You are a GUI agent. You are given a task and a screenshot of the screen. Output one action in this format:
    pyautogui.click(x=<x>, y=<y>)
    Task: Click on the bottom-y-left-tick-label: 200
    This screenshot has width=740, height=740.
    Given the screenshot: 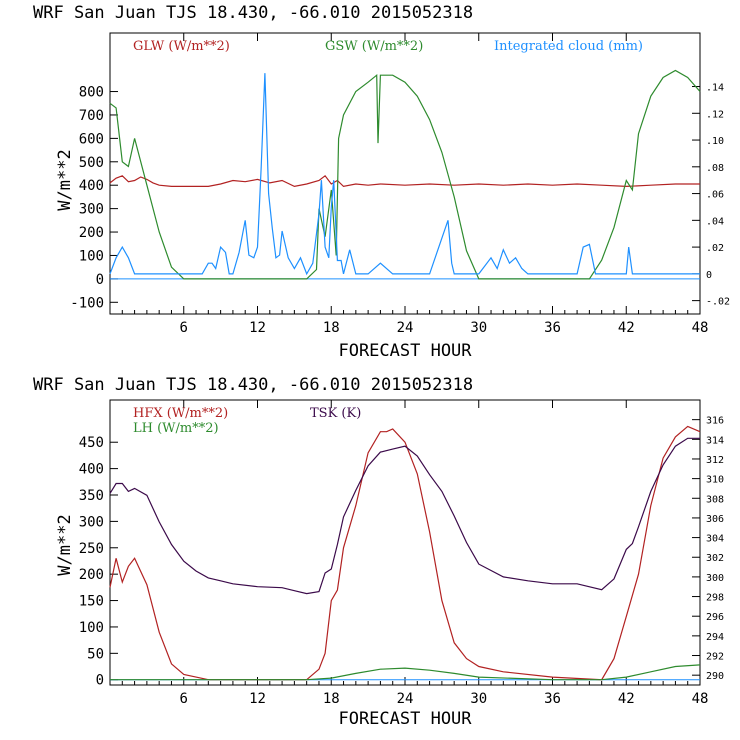 What is the action you would take?
    pyautogui.click(x=91, y=575)
    